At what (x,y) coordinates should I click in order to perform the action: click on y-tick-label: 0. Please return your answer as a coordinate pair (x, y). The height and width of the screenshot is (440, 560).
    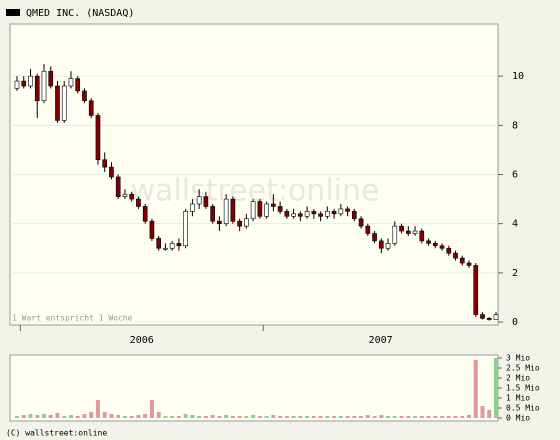
    Looking at the image, I should click on (515, 322).